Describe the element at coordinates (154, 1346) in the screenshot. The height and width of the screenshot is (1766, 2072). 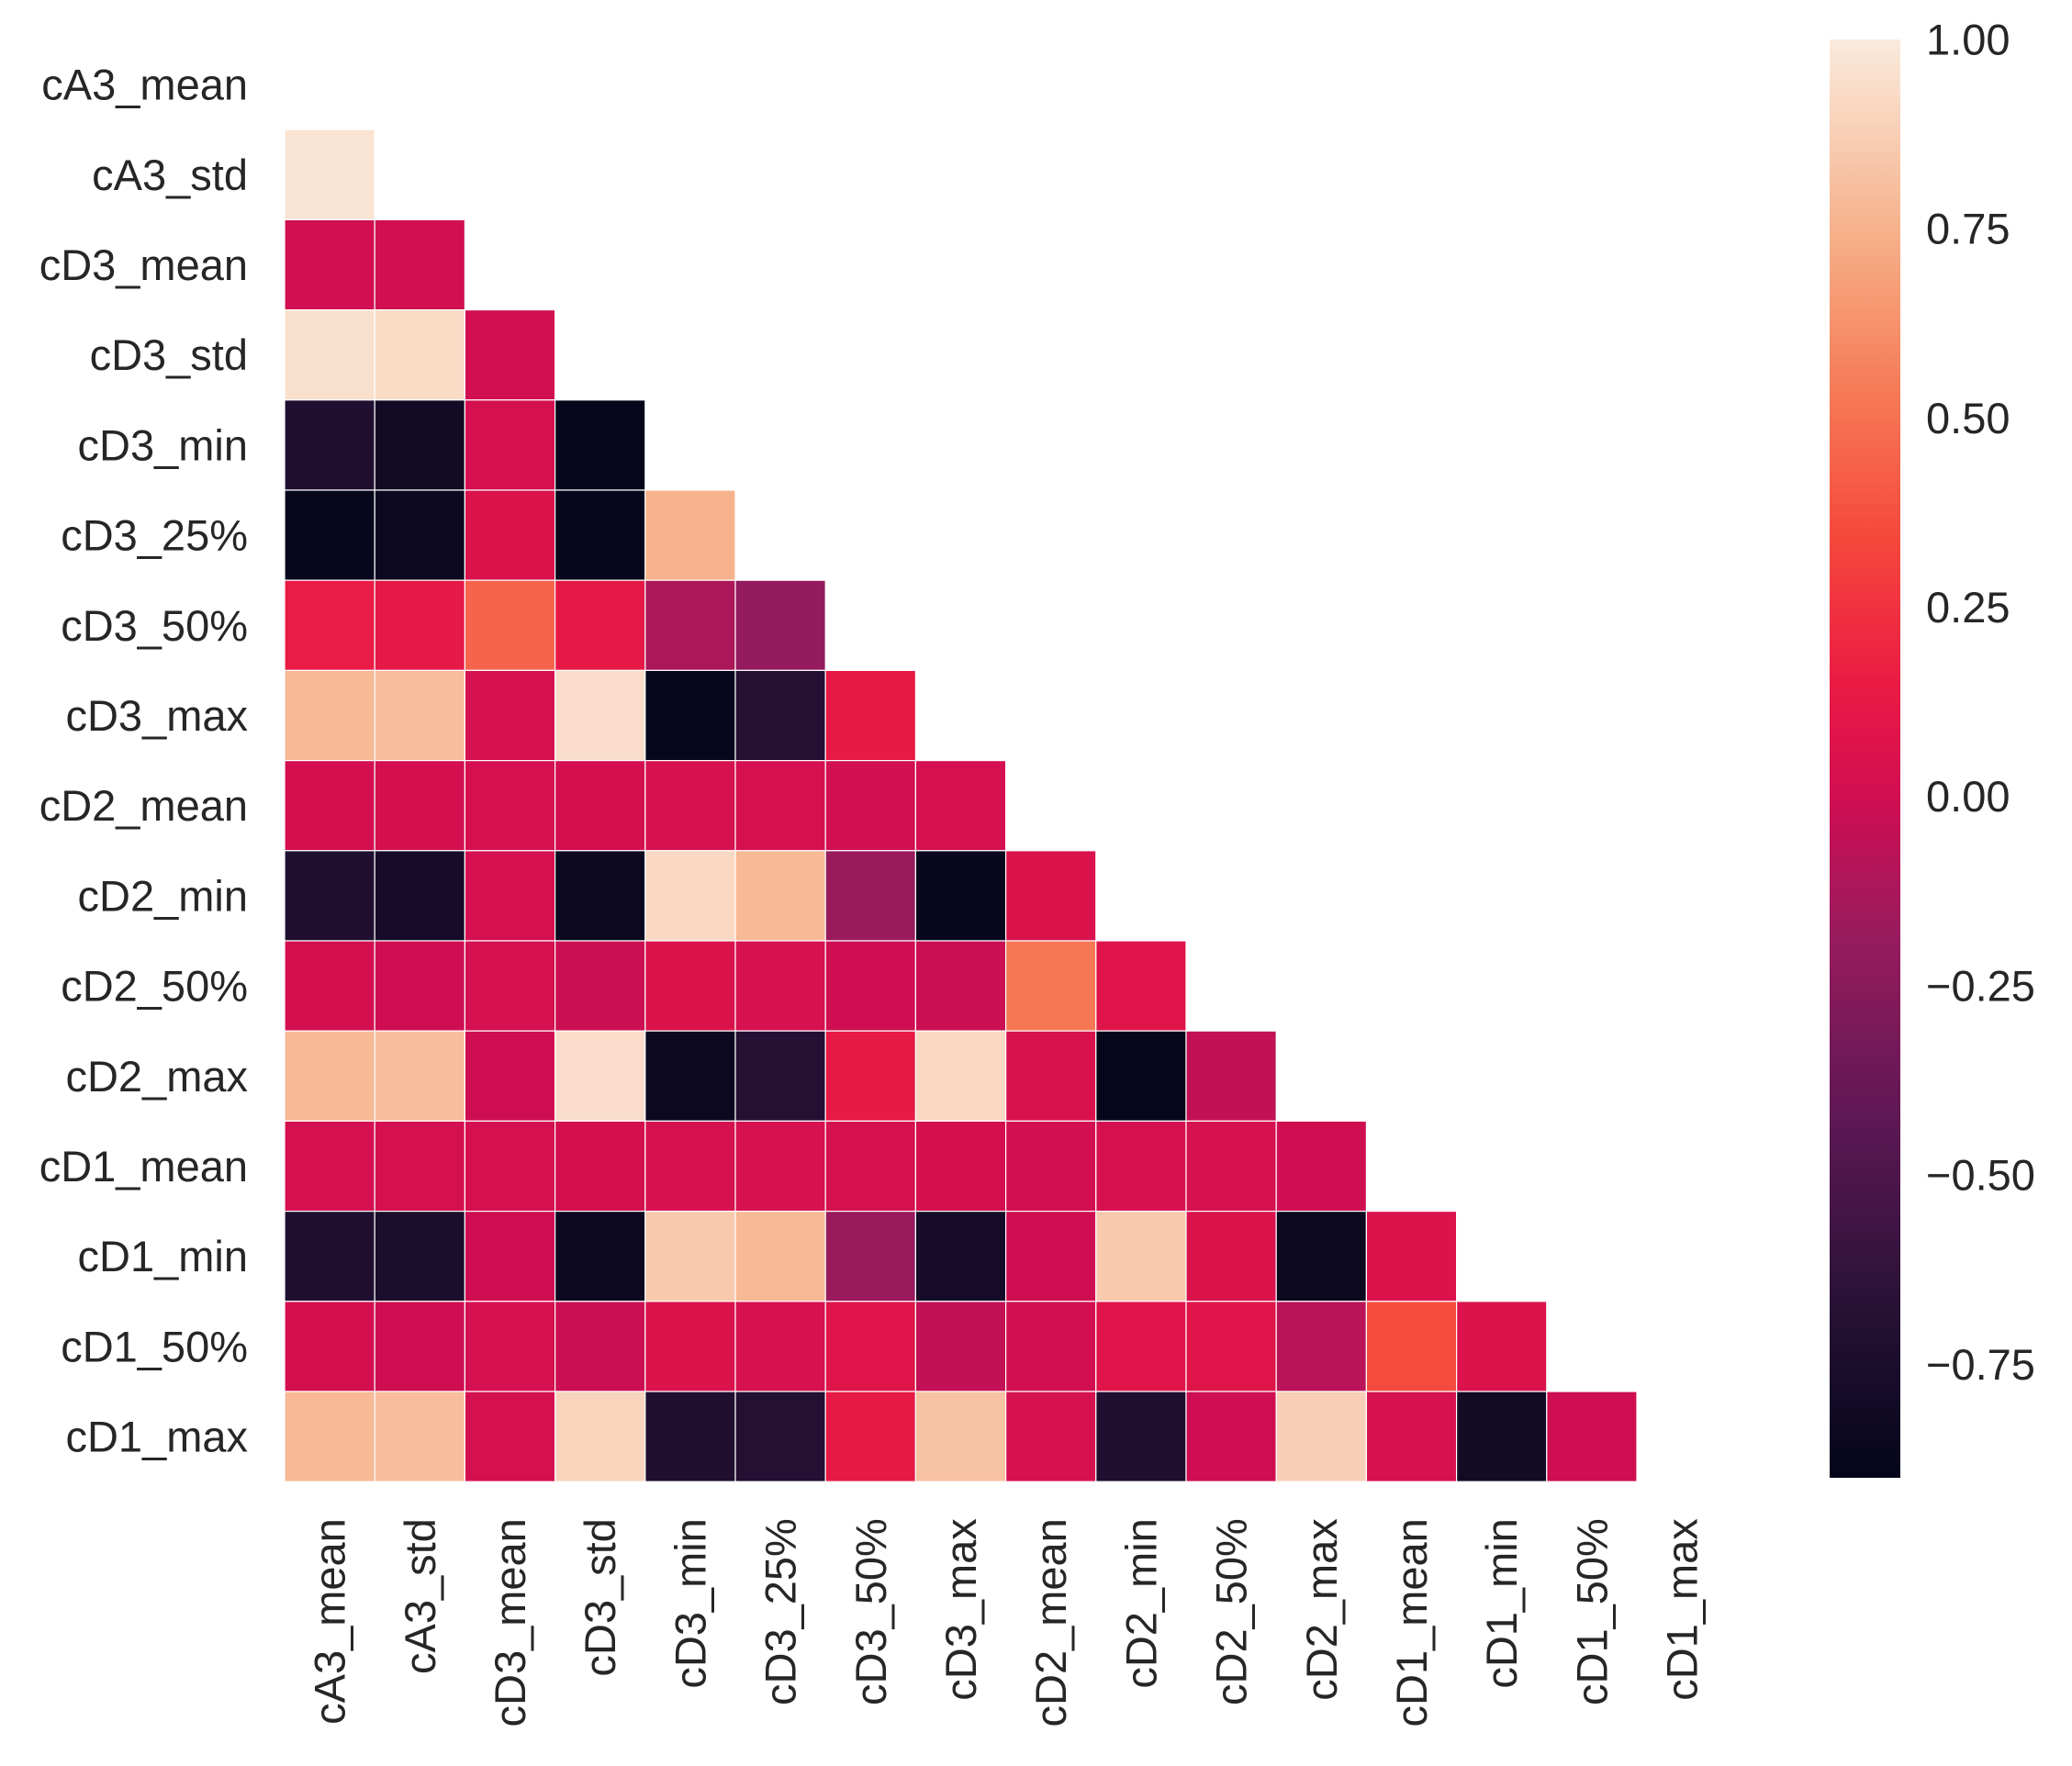
I see `y-tick-label: cD1_50%` at that location.